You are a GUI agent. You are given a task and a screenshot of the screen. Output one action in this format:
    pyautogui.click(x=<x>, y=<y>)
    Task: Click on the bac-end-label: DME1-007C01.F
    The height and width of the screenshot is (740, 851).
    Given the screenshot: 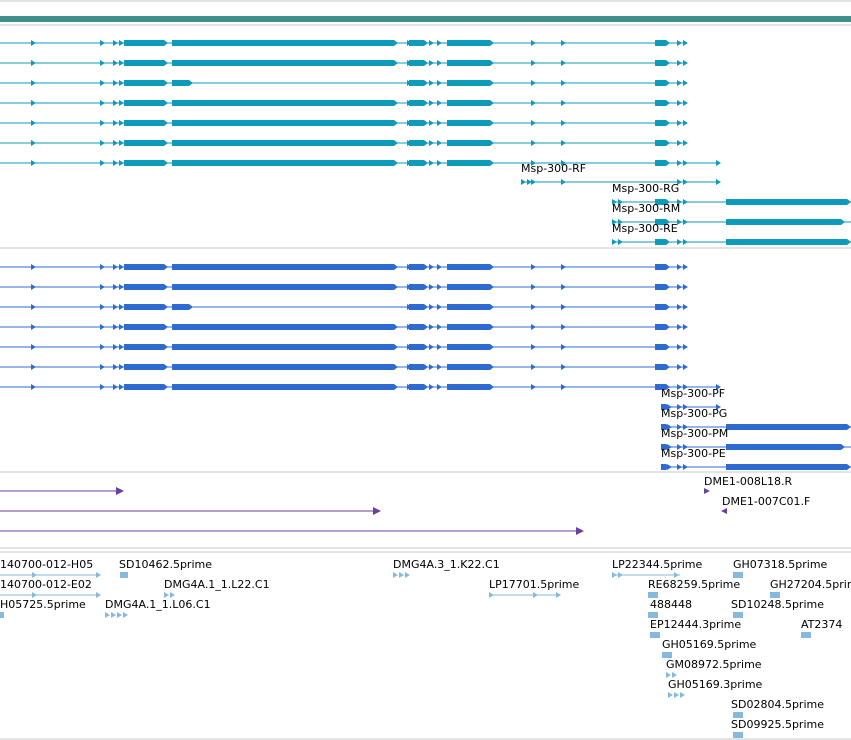 What is the action you would take?
    pyautogui.click(x=766, y=501)
    